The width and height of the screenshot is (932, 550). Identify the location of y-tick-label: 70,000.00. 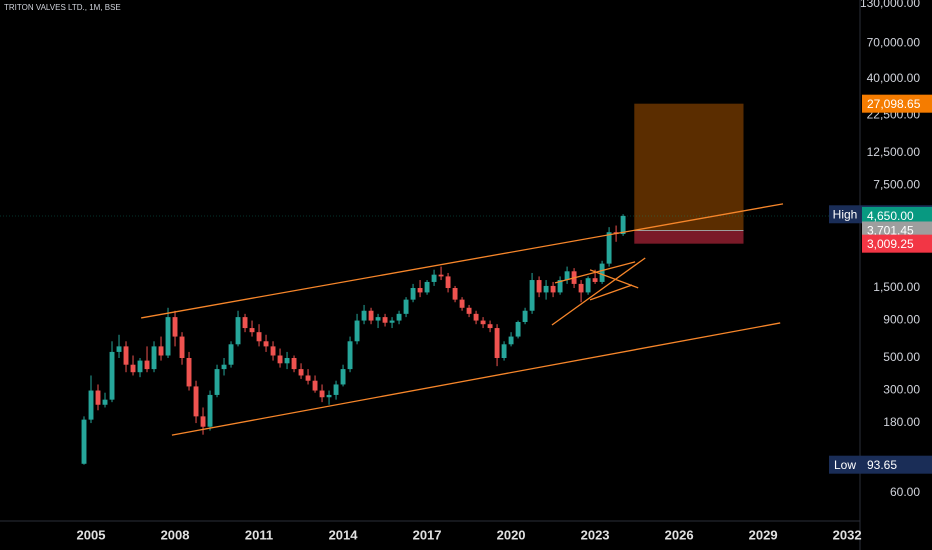
(894, 42).